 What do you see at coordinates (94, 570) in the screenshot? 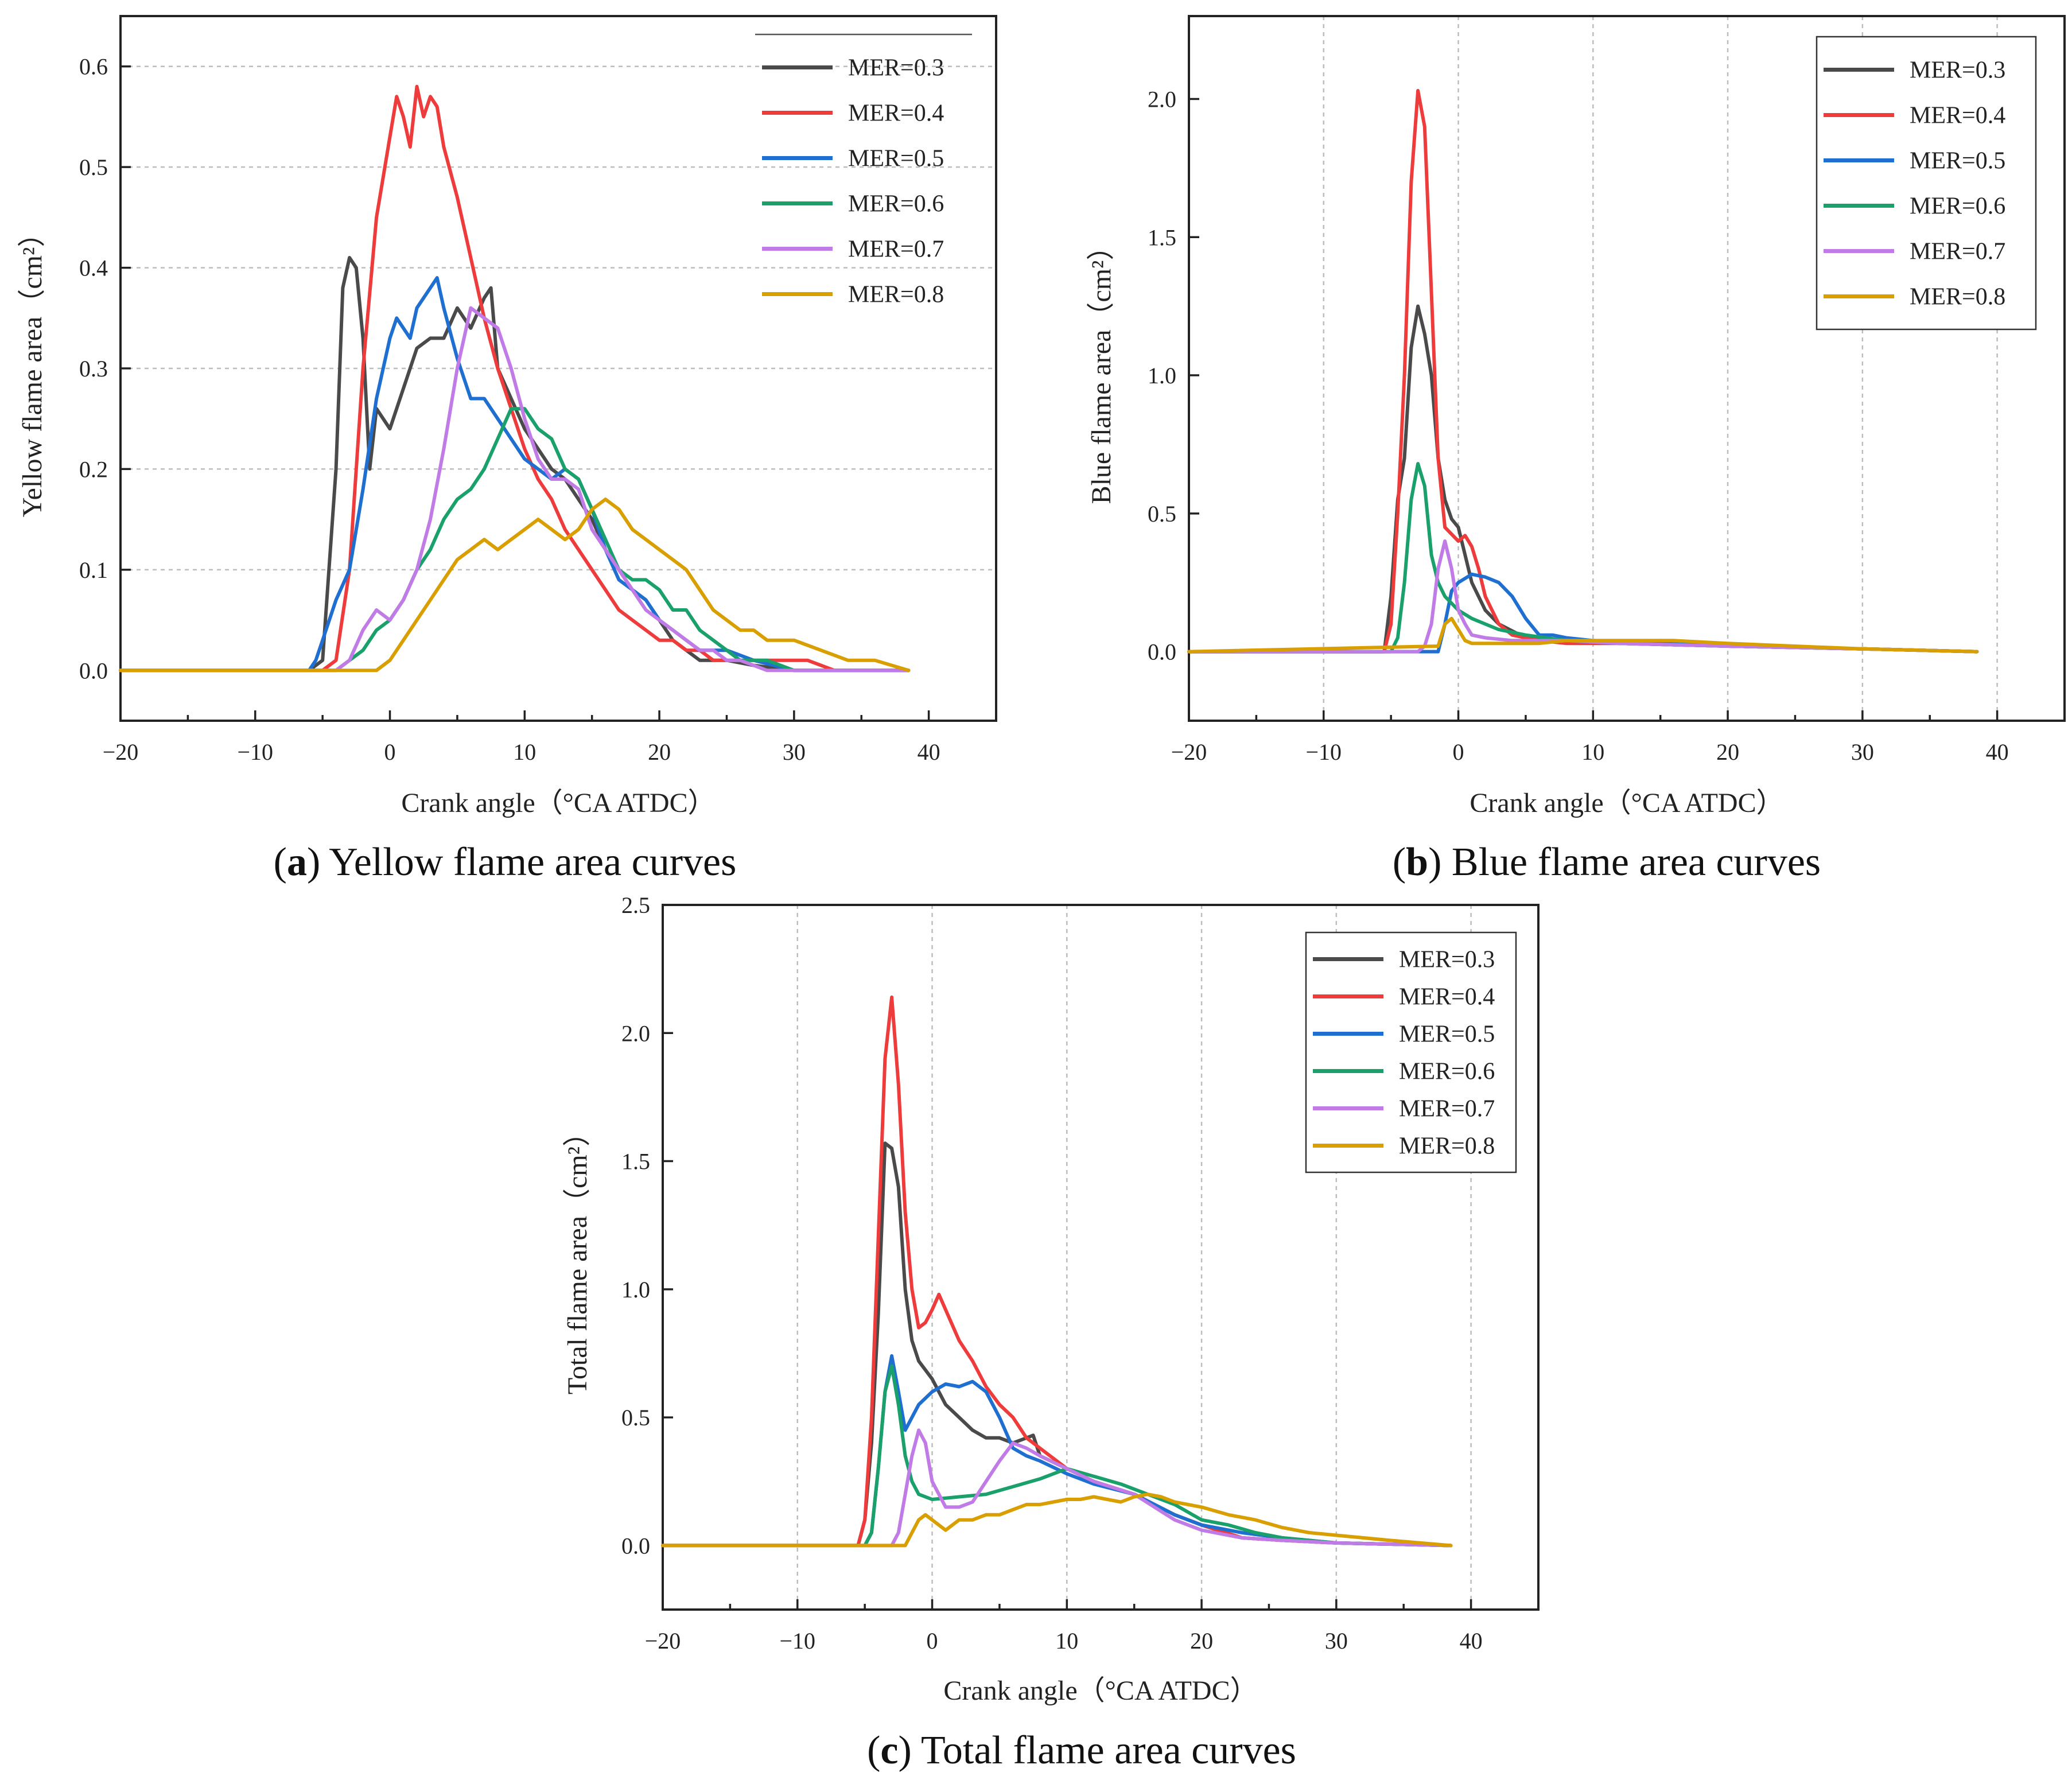
I see `y-tick-label: 0.1` at bounding box center [94, 570].